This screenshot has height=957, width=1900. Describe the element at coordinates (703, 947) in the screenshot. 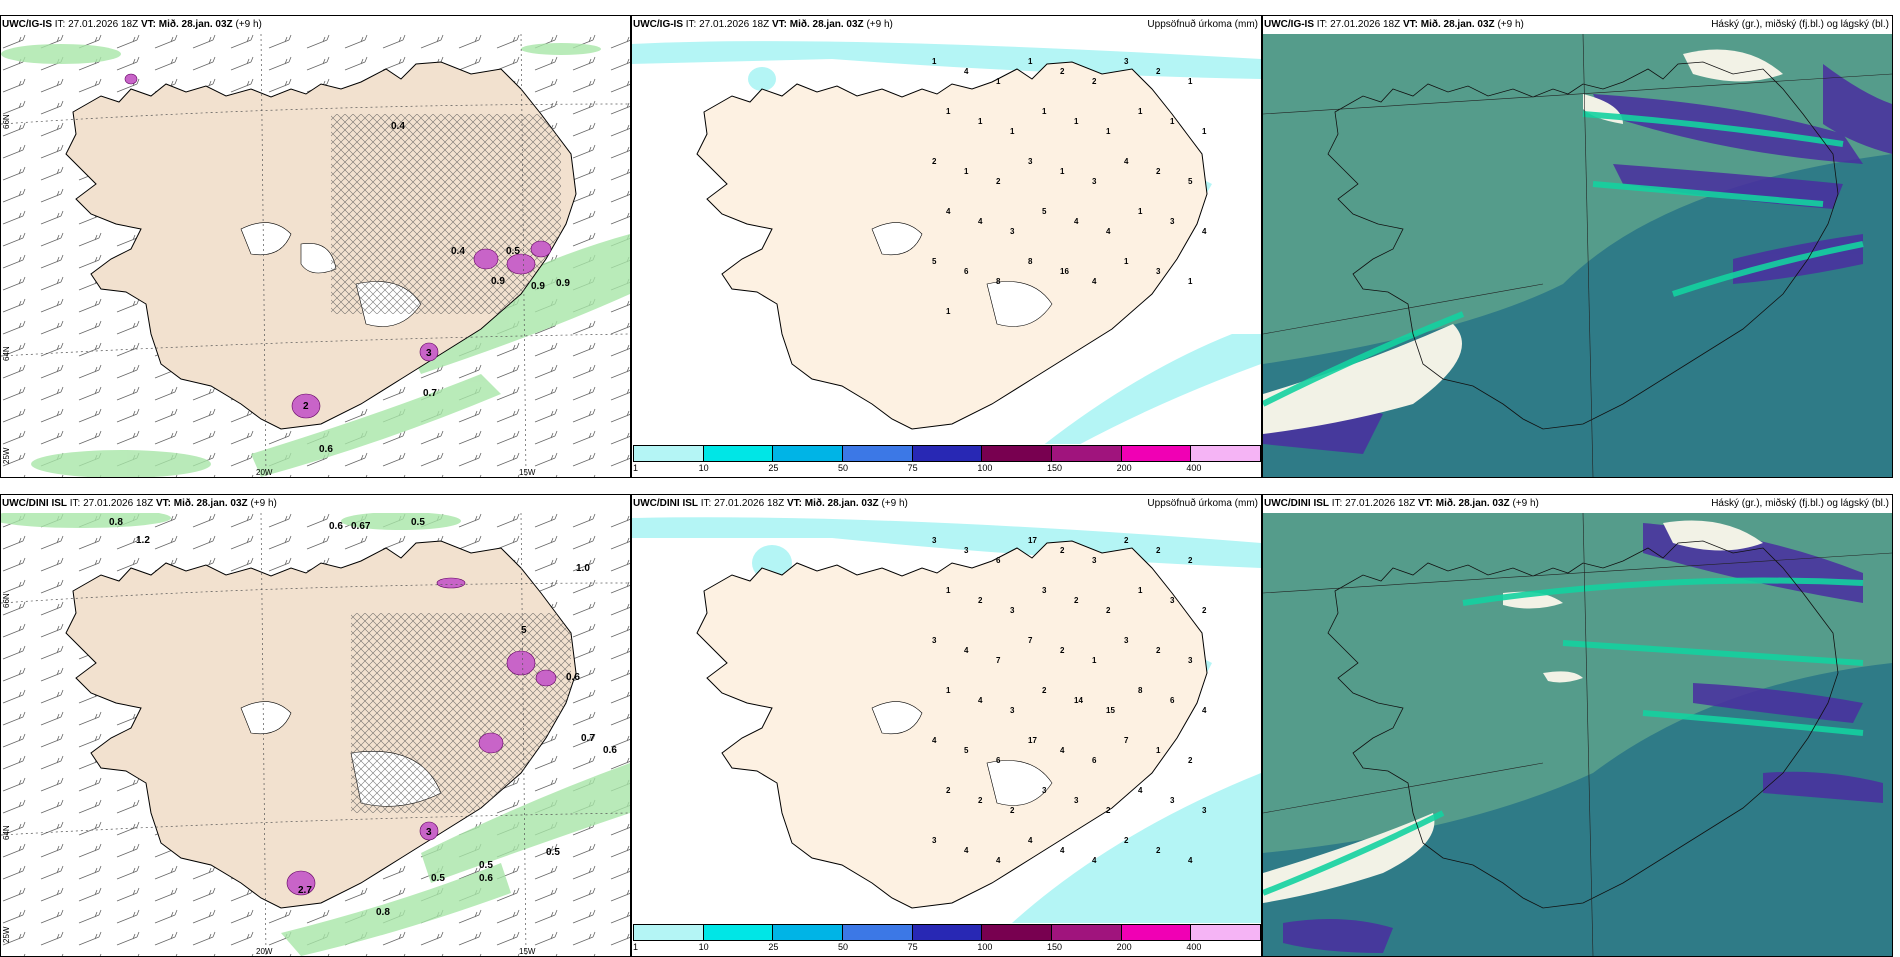

I see `colorbar-label: 10` at that location.